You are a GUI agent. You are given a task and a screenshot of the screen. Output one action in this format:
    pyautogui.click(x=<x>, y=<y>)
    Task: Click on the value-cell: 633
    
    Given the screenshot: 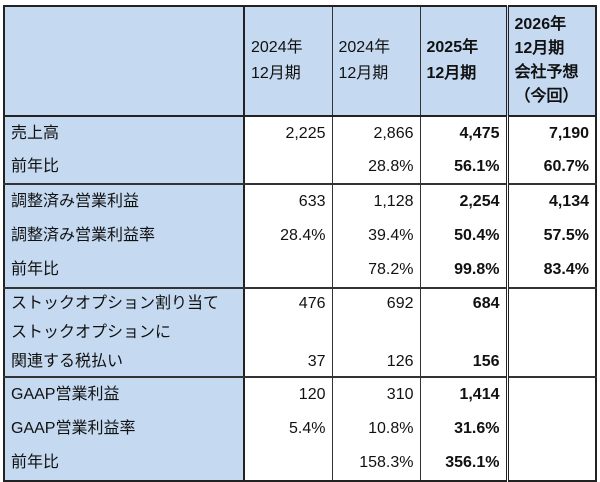 What is the action you would take?
    pyautogui.click(x=287, y=201)
    